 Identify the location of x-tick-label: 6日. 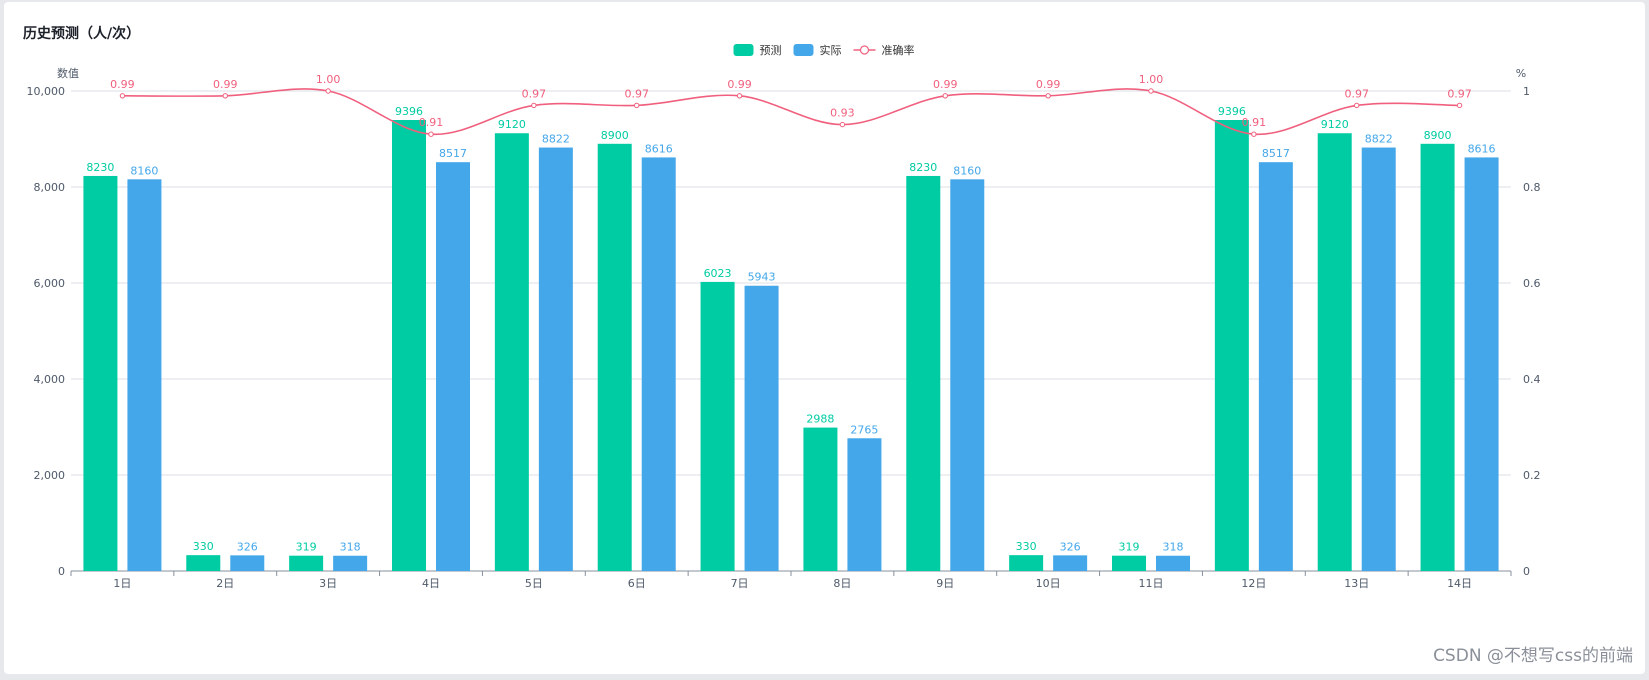
(637, 583).